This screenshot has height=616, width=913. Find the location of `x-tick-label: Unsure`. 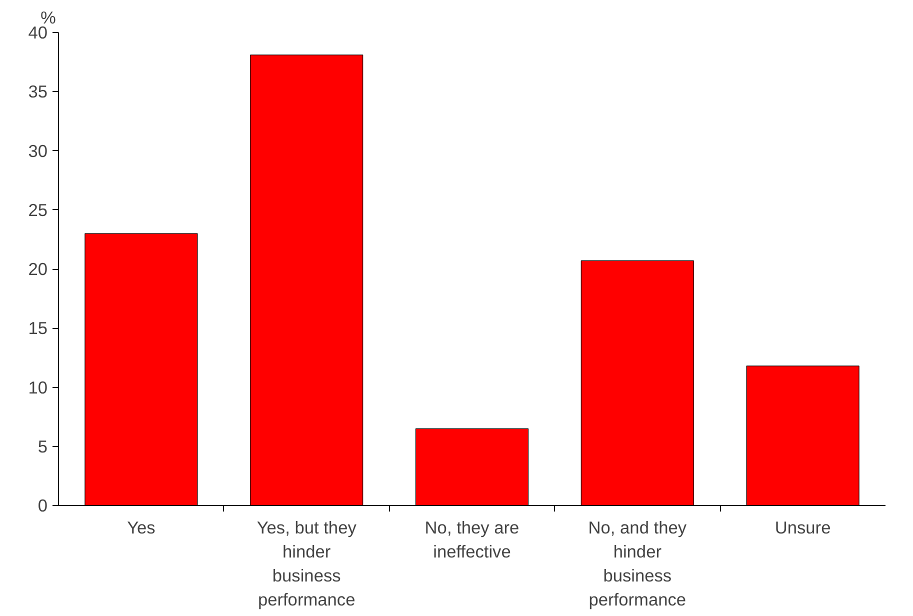

x-tick-label: Unsure is located at coordinates (802, 528).